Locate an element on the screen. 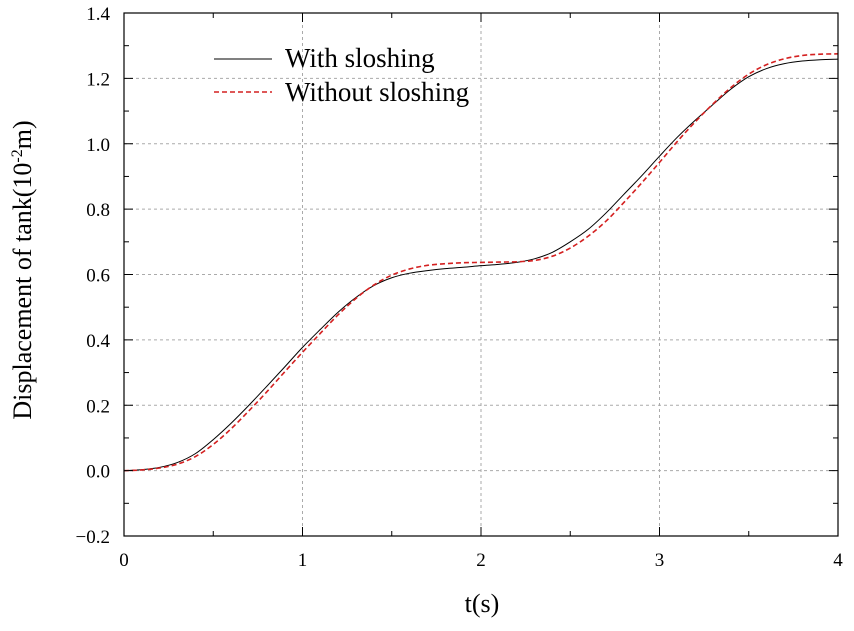 The height and width of the screenshot is (631, 854). legend-label-without-sloshing: Without sloshing is located at coordinates (377, 92).